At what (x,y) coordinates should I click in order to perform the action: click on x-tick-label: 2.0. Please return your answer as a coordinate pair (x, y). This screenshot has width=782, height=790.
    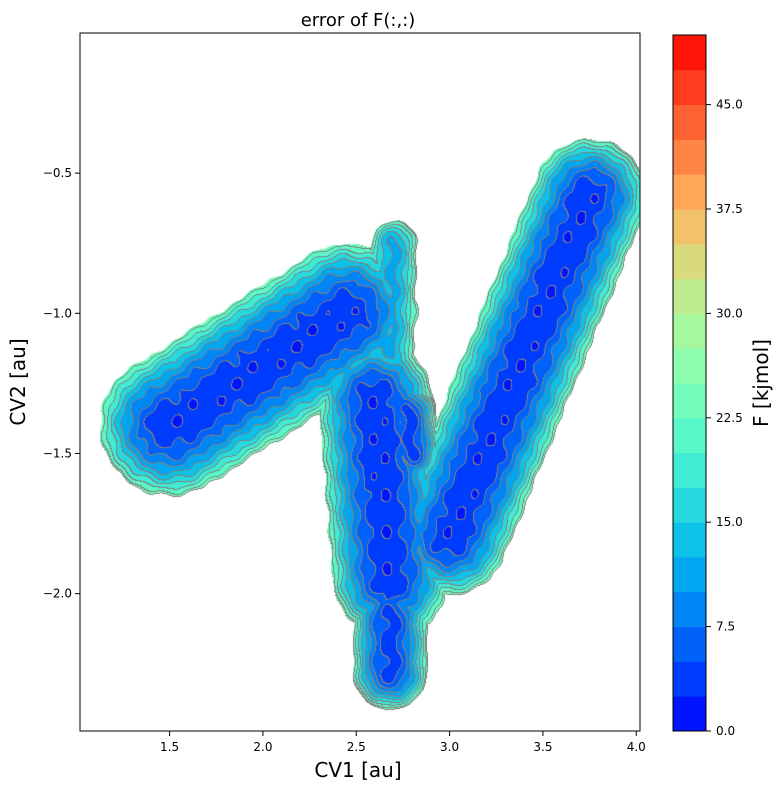
    Looking at the image, I should click on (262, 747).